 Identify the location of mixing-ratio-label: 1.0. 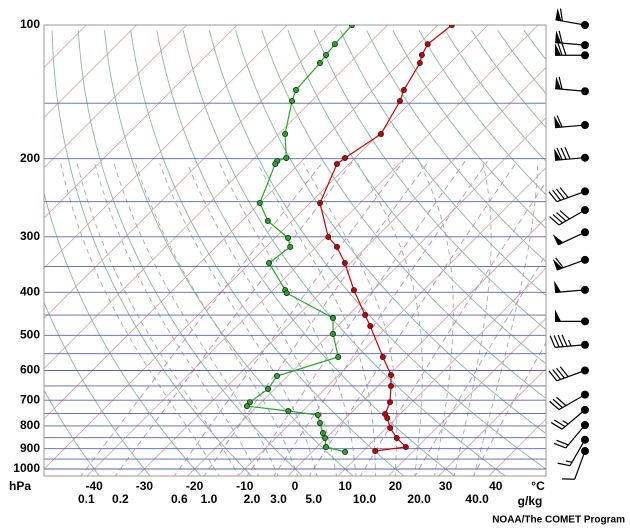
(209, 499).